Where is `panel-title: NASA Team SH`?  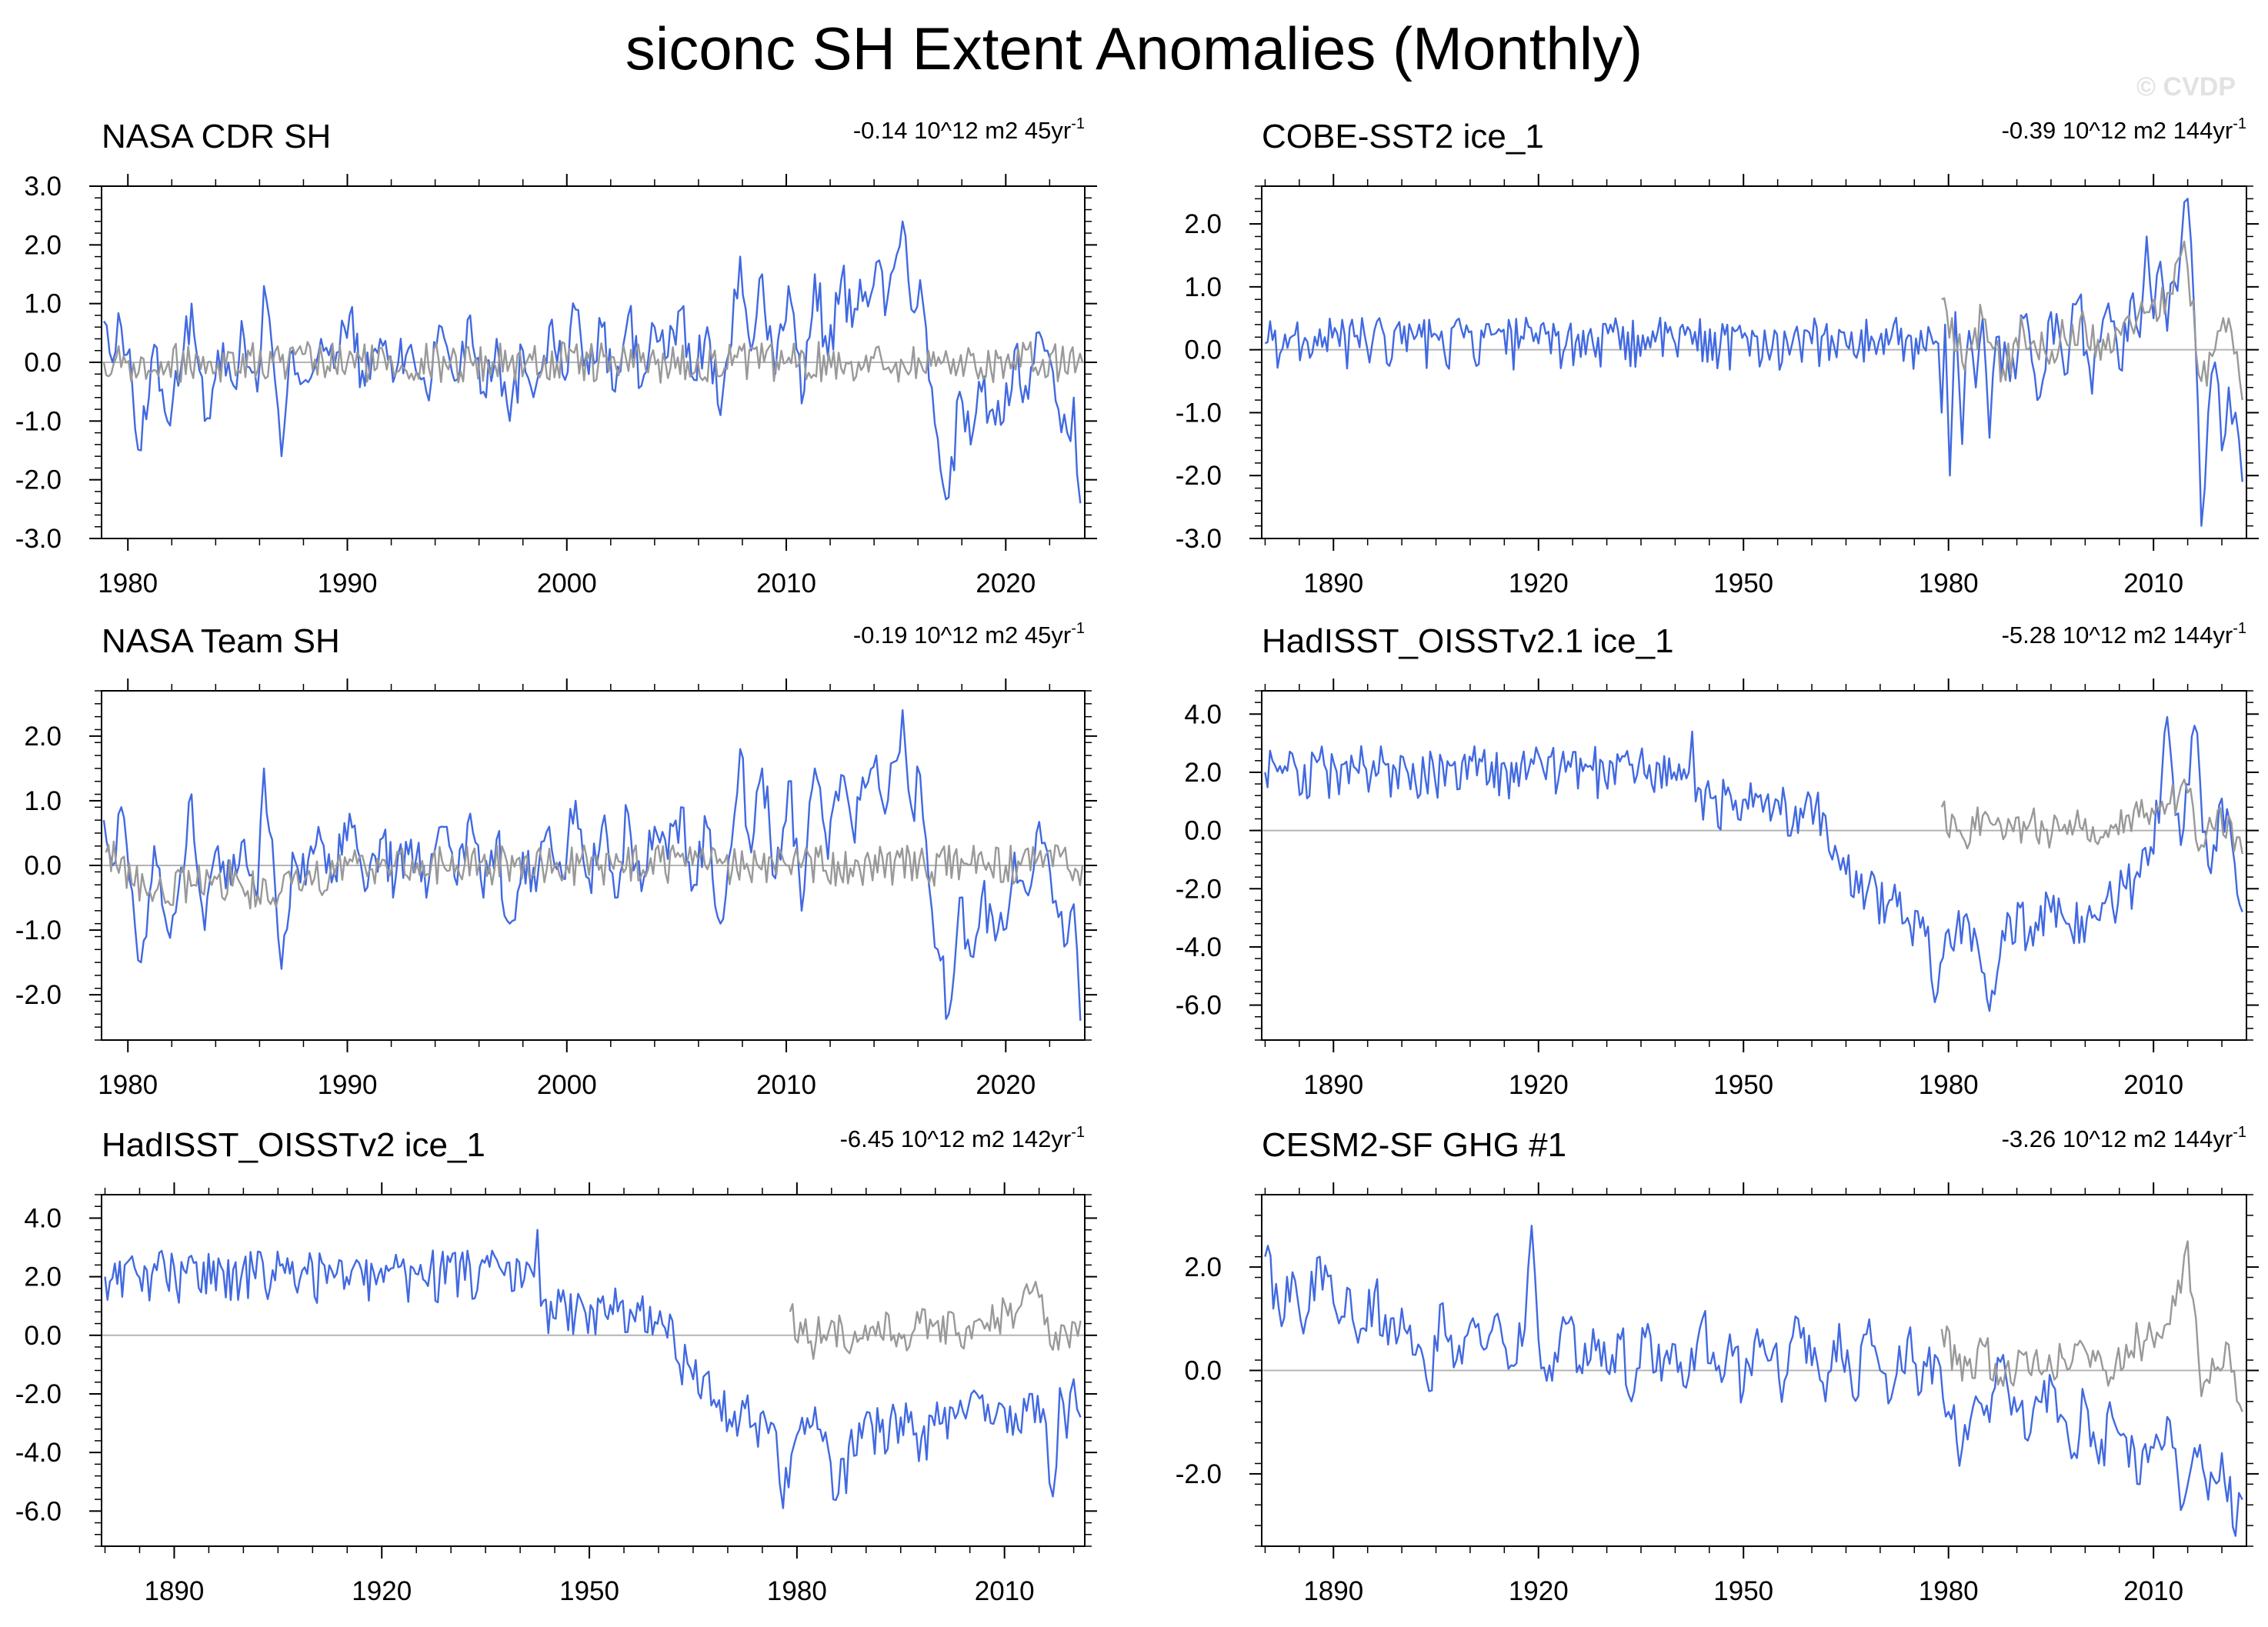 panel-title: NASA Team SH is located at coordinates (221, 641).